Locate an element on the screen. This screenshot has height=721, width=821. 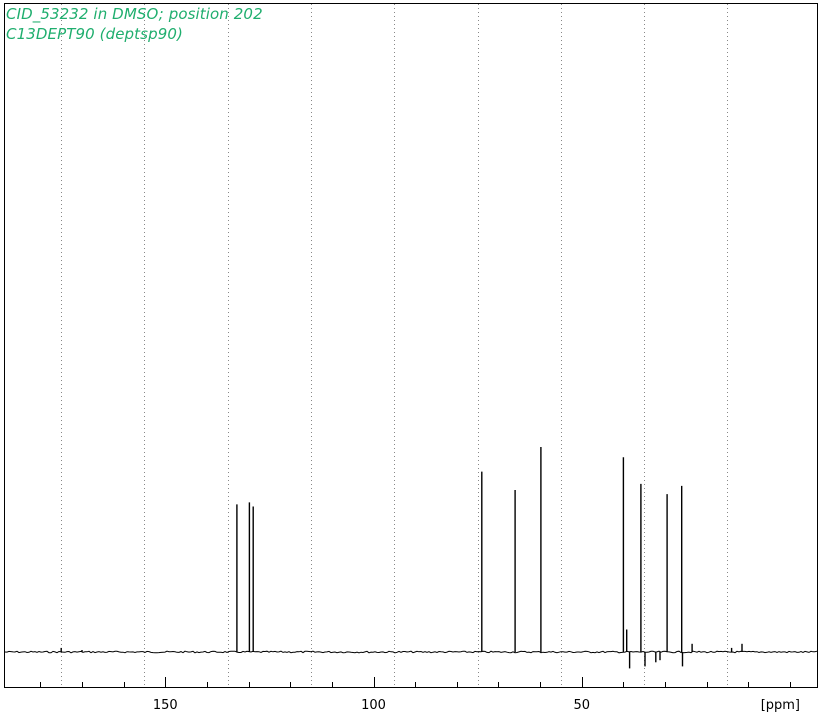
x-axis-label: [ppm] is located at coordinates (780, 705).